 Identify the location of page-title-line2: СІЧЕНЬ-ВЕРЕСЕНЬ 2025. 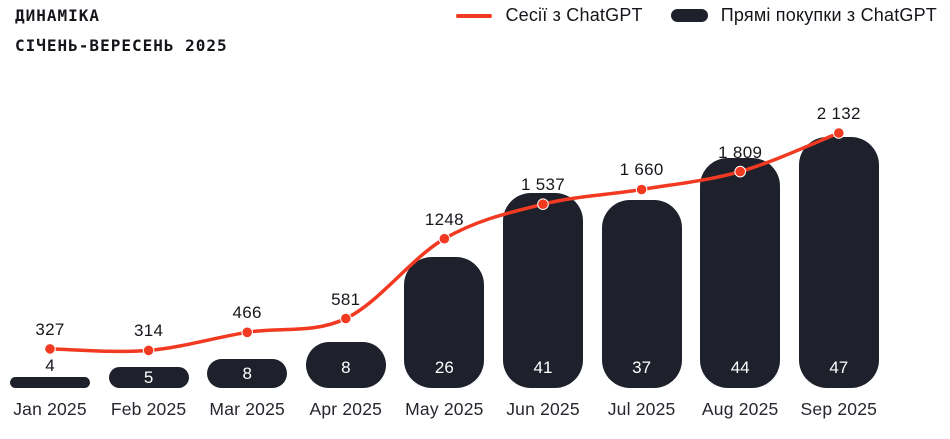
(121, 45).